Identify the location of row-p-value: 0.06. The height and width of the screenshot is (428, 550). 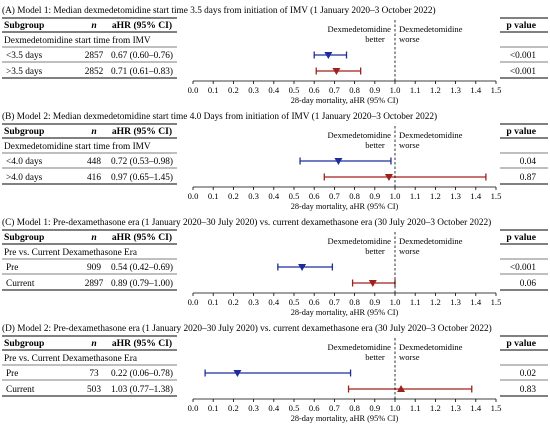
(528, 284).